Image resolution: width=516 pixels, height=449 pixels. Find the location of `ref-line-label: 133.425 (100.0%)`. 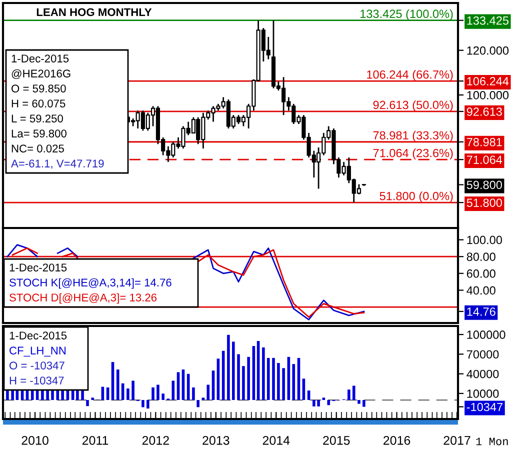

ref-line-label: 133.425 (100.0%) is located at coordinates (406, 14).